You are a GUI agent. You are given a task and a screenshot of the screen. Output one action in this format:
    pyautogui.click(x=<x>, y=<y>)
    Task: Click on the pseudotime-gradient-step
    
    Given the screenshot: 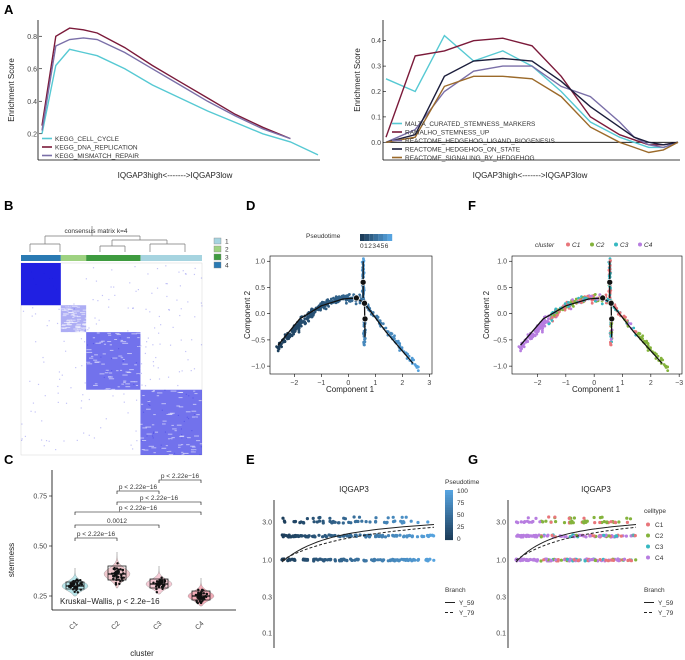 What is the action you would take?
    pyautogui.click(x=385, y=237)
    